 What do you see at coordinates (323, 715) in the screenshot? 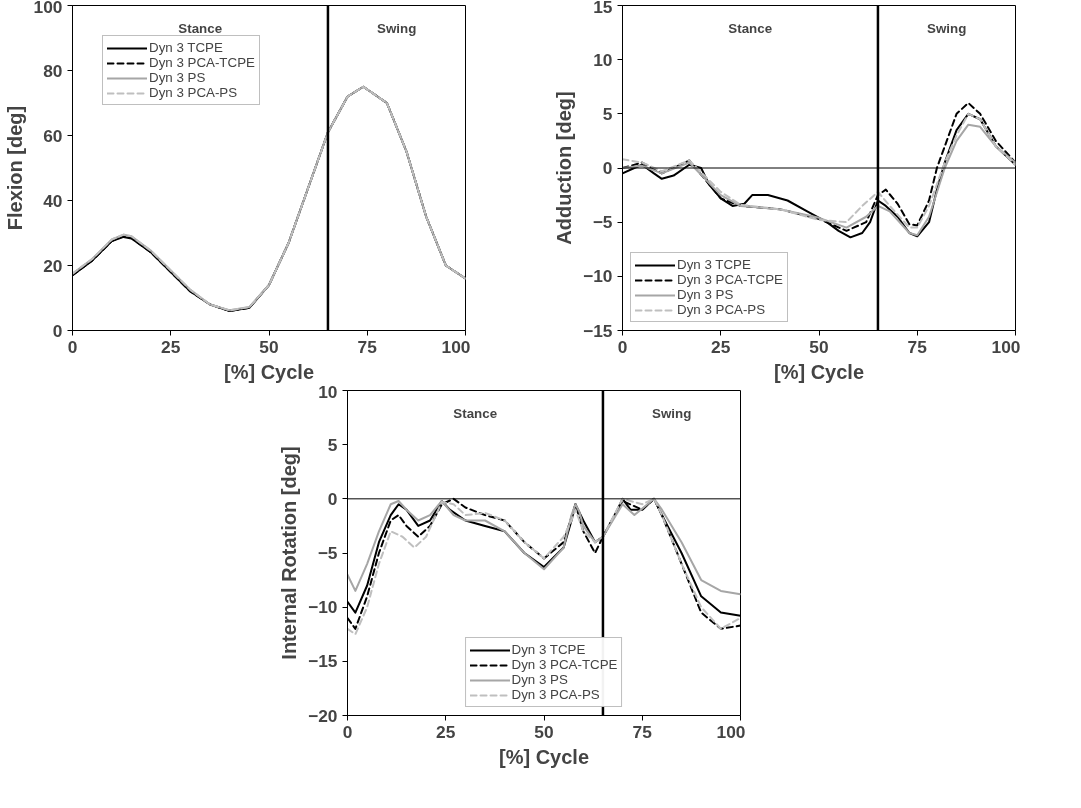
I see `y-tick-label: −20` at bounding box center [323, 715].